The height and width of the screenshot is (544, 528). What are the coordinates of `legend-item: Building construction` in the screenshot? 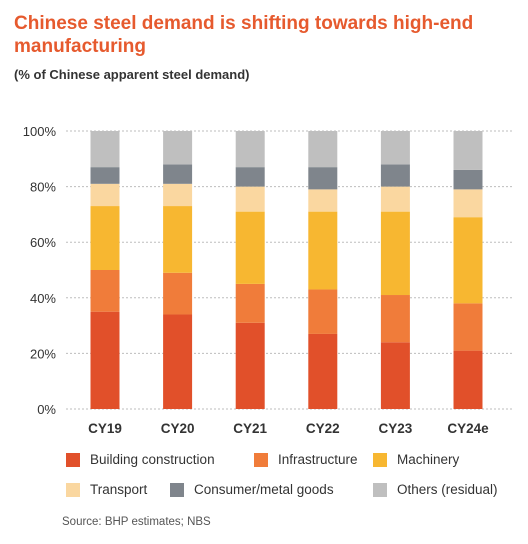 It's located at (140, 459).